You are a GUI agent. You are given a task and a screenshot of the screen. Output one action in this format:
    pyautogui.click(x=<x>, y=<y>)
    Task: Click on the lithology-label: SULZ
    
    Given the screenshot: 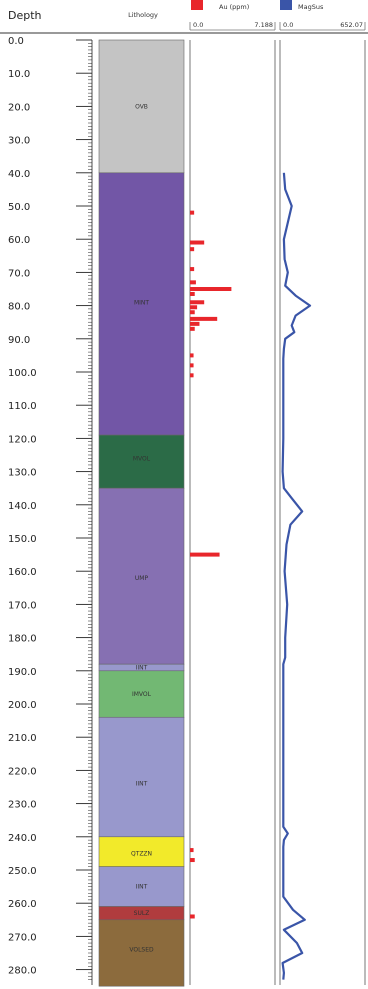 What is the action you would take?
    pyautogui.click(x=142, y=913)
    